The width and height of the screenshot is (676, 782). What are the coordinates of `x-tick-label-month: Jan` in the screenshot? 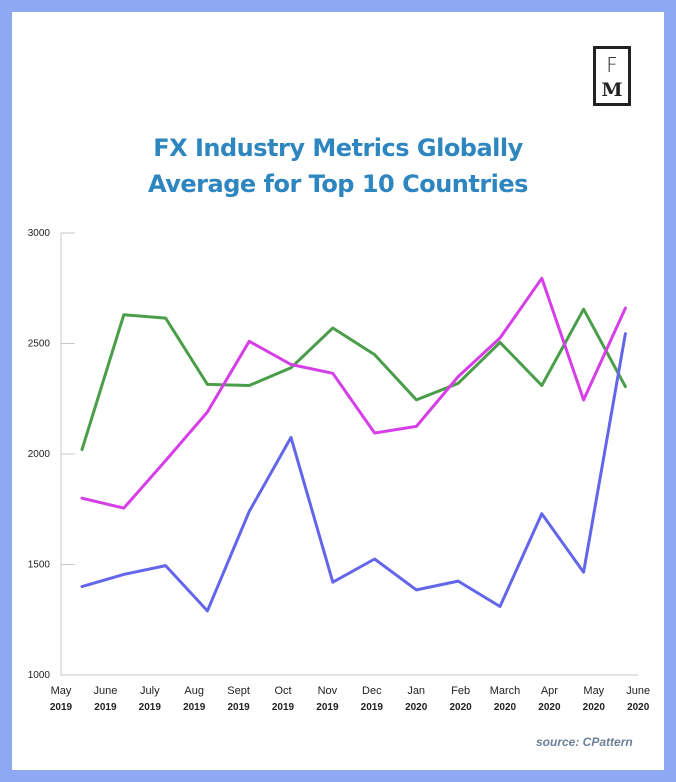 It's located at (416, 691).